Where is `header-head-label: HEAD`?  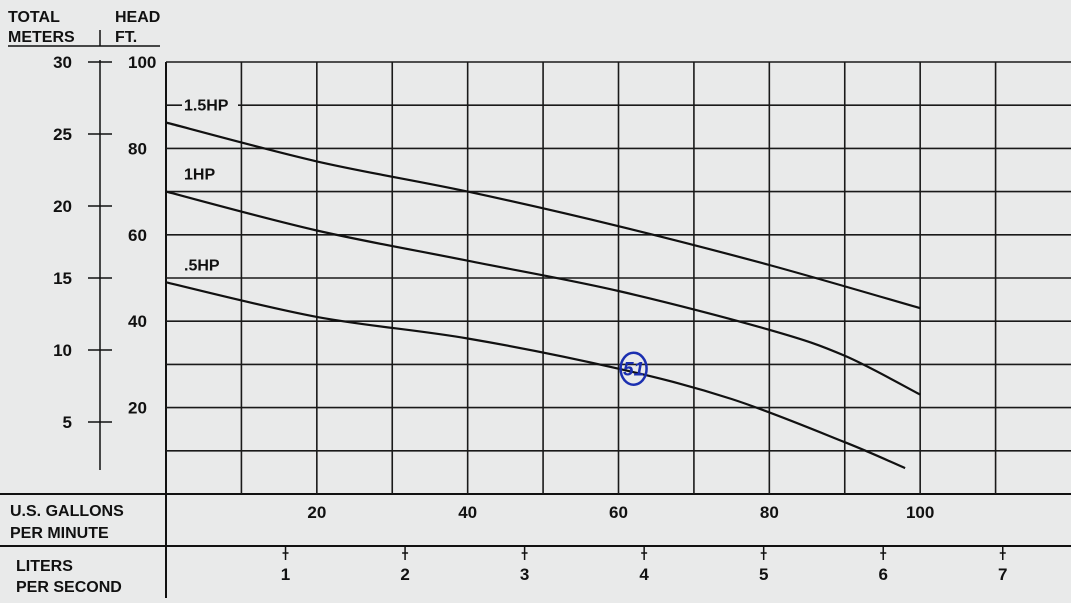 header-head-label: HEAD is located at coordinates (137, 17).